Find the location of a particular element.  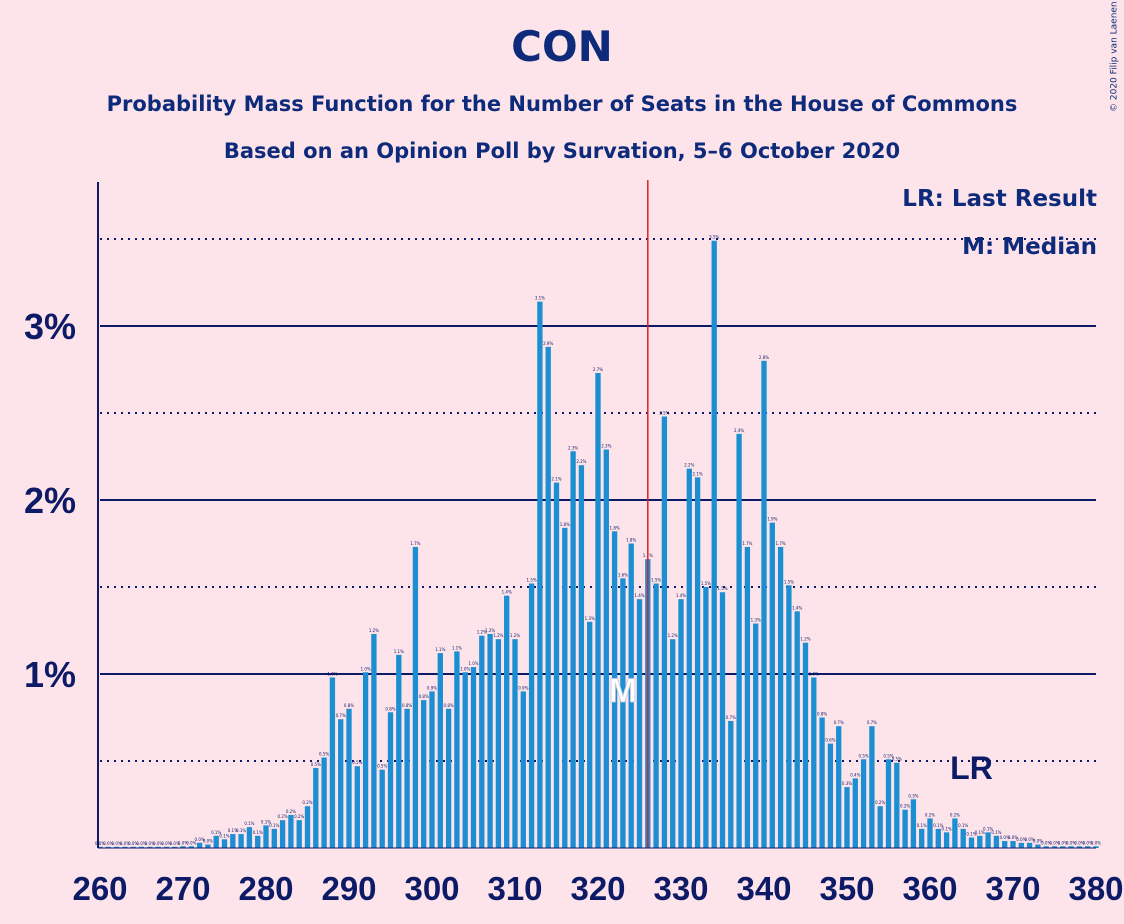

bar-value-label: 0.8% is located at coordinates (822, 714).